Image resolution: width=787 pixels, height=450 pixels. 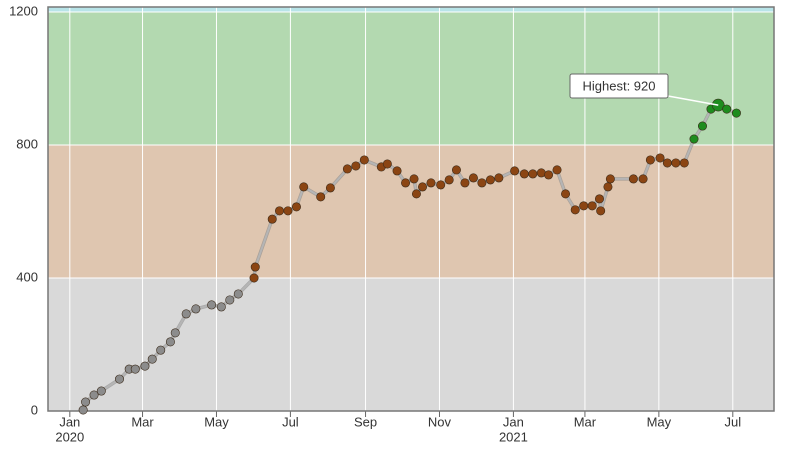 What do you see at coordinates (440, 421) in the screenshot?
I see `x-tick-label: Nov` at bounding box center [440, 421].